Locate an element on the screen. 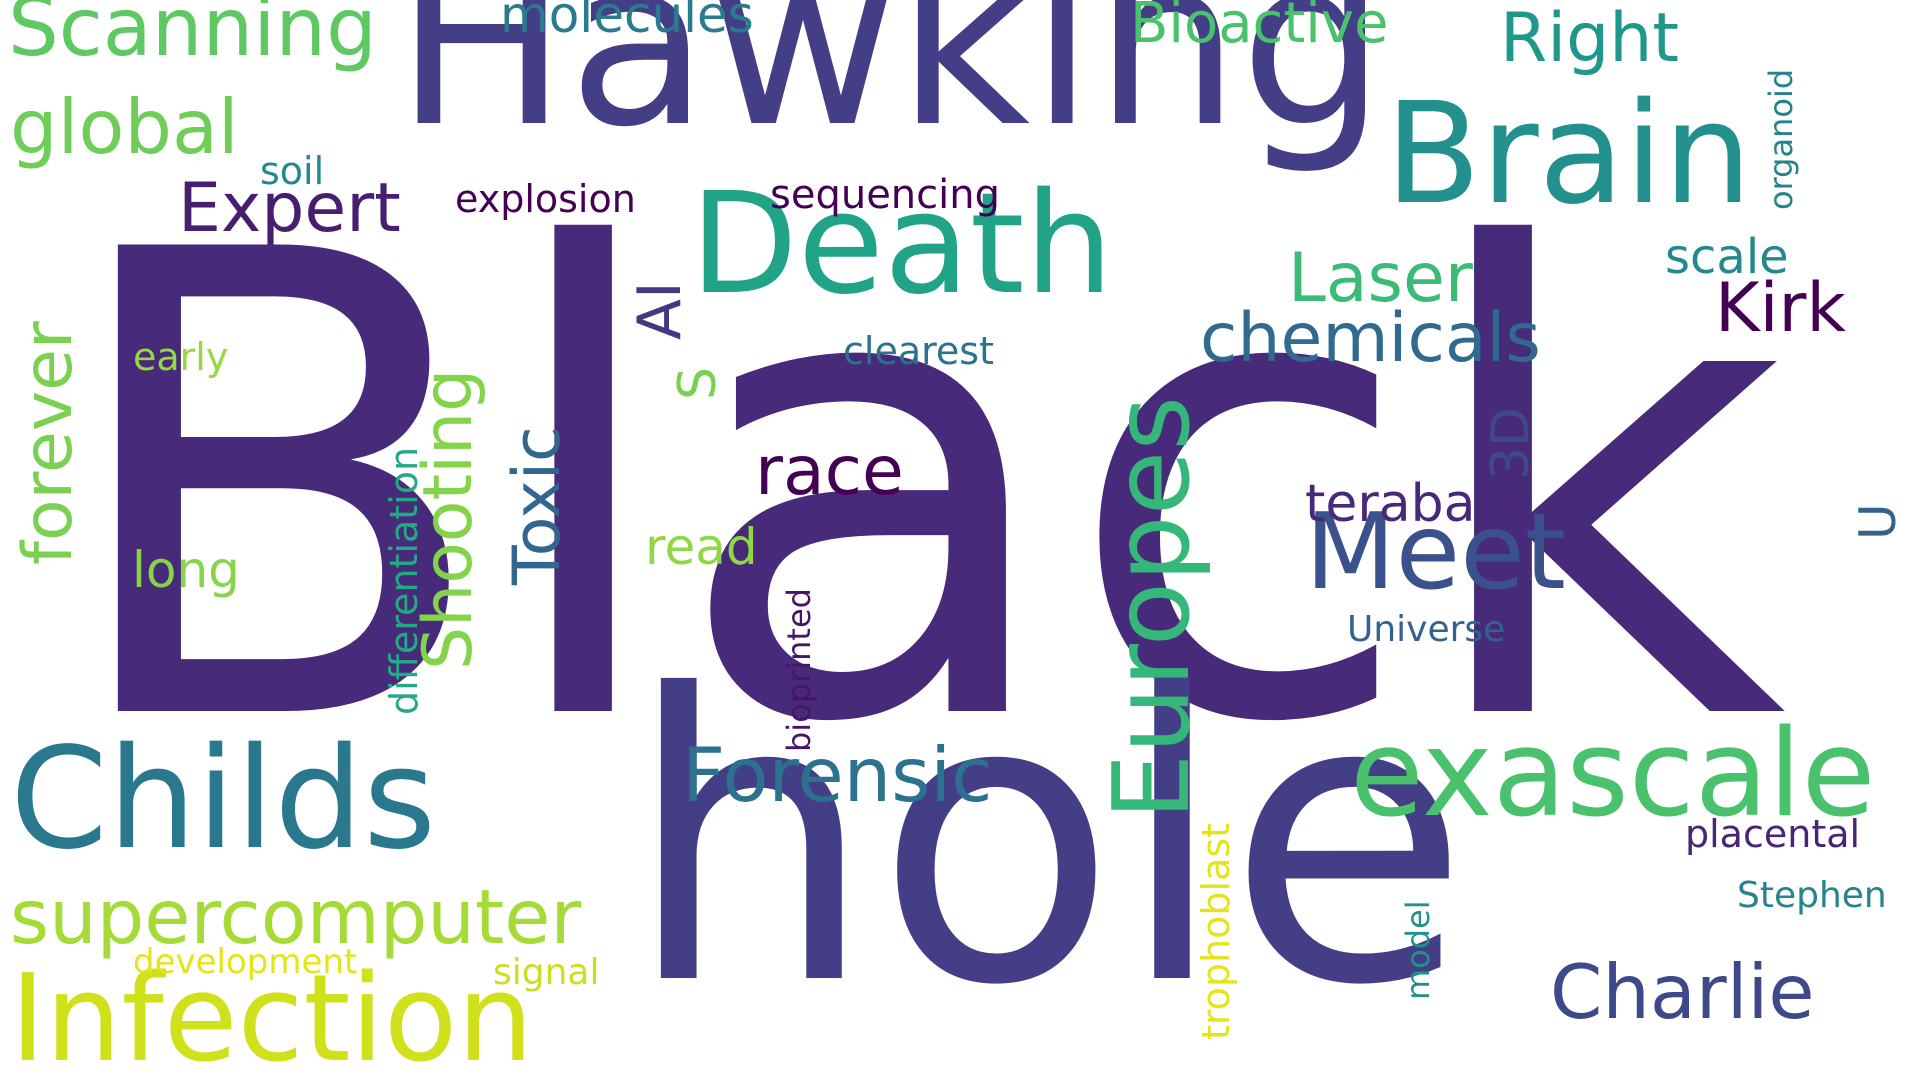 The height and width of the screenshot is (1089, 1920). word-brain: Brain is located at coordinates (1569, 154).